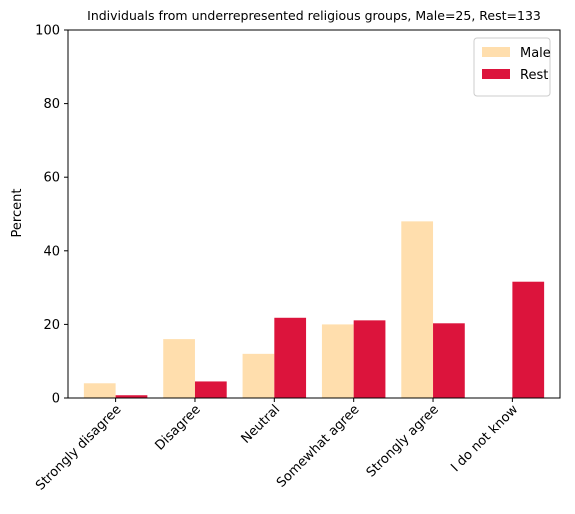 The width and height of the screenshot is (575, 514). What do you see at coordinates (51, 178) in the screenshot?
I see `y-tick-label: 60` at bounding box center [51, 178].